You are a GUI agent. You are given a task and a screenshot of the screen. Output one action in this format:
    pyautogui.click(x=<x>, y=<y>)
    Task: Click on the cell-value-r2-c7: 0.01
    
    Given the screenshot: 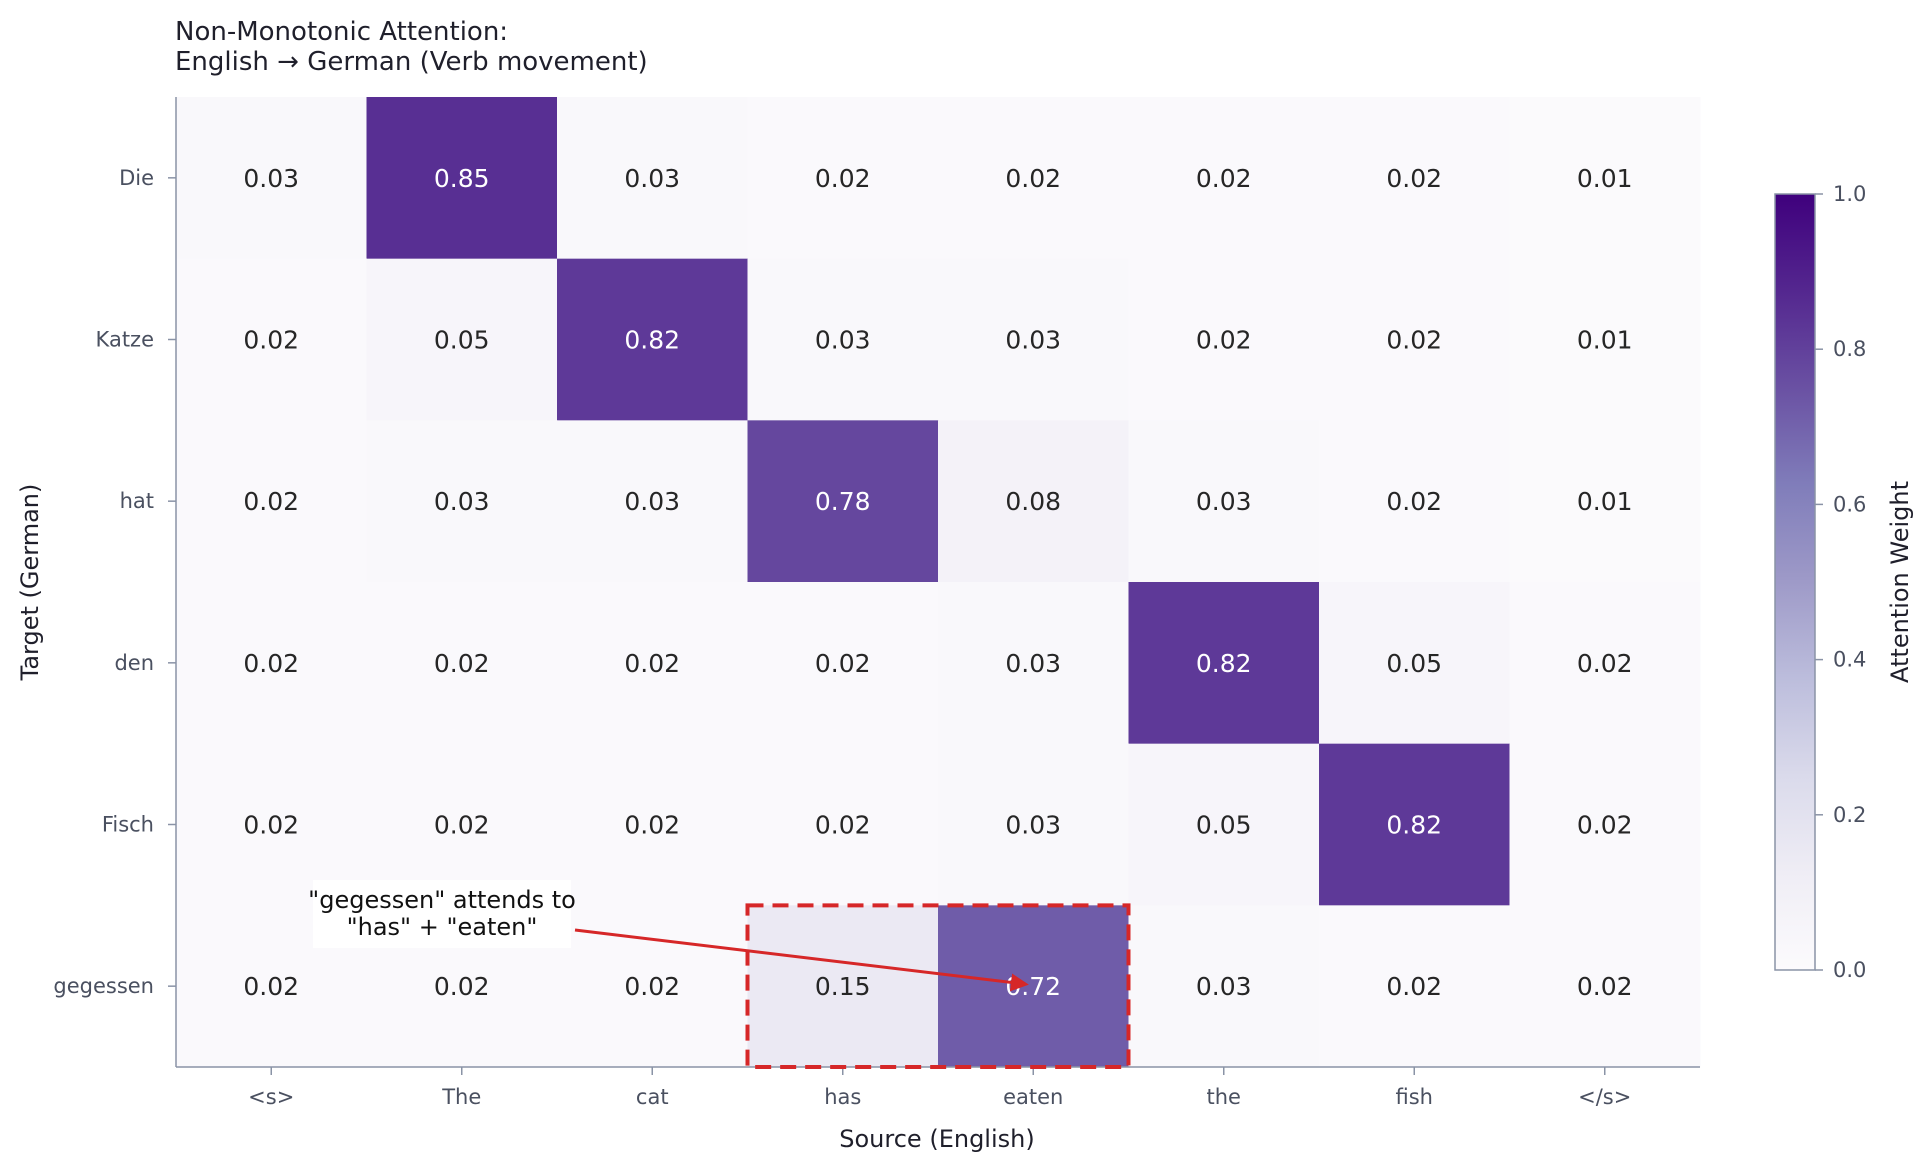 What is the action you would take?
    pyautogui.click(x=1605, y=501)
    